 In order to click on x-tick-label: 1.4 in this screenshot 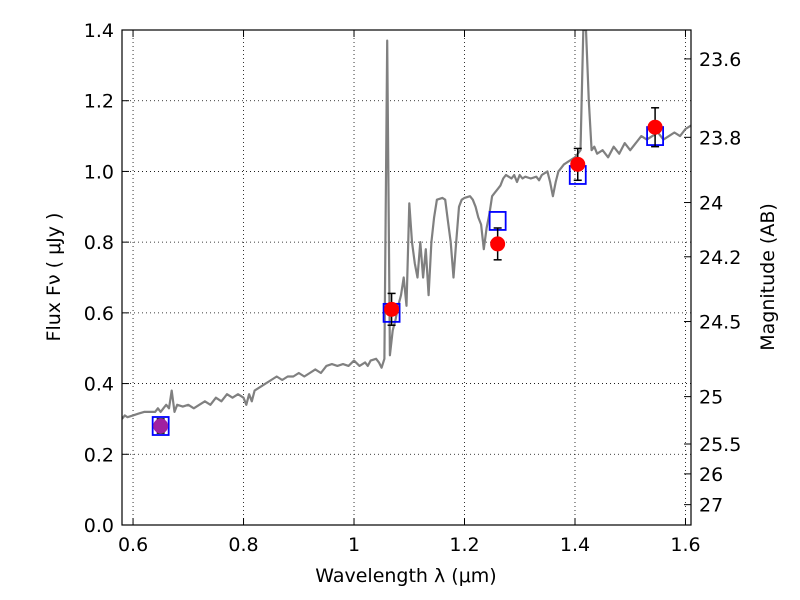, I will do `click(575, 545)`.